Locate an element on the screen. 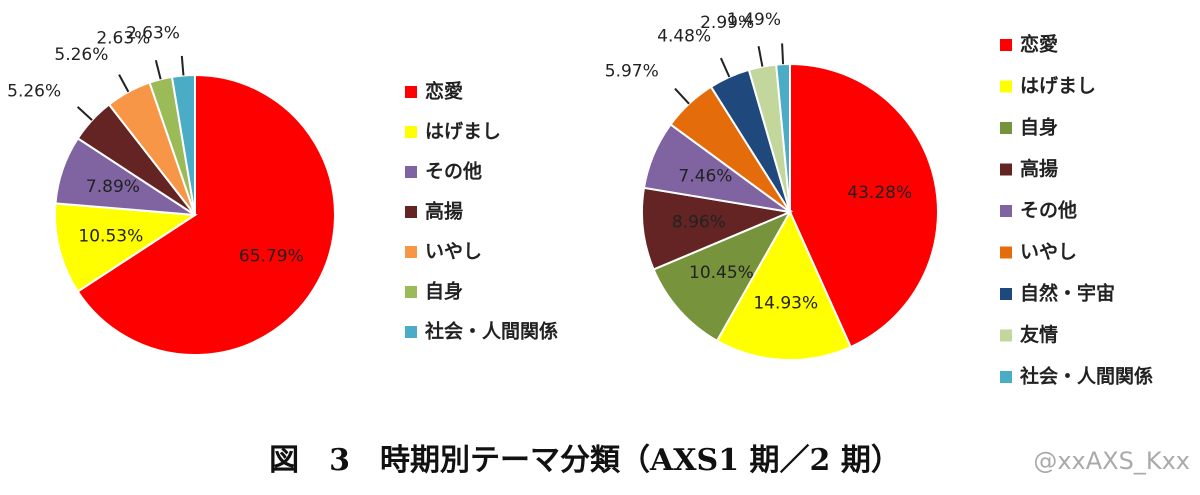  data-label: 4.48% is located at coordinates (684, 36).